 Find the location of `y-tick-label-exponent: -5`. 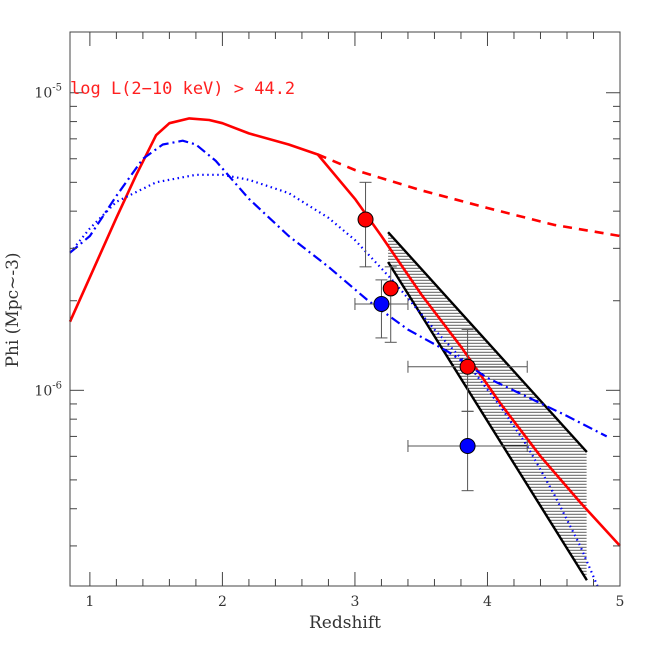

y-tick-label-exponent: -5 is located at coordinates (57, 88).